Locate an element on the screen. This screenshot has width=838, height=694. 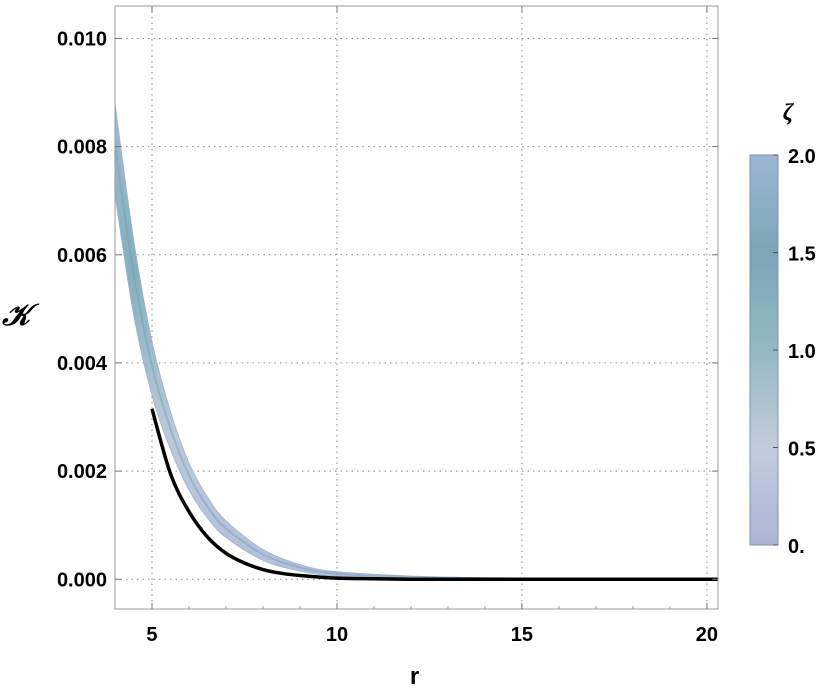
x-tick-label-2: 15 is located at coordinates (522, 635).